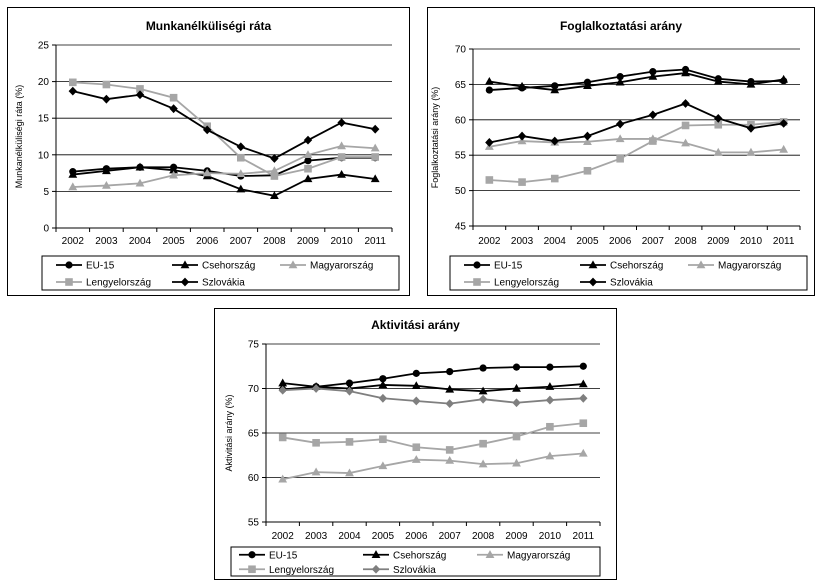  I want to click on y-tick-label: 70, so click(461, 50).